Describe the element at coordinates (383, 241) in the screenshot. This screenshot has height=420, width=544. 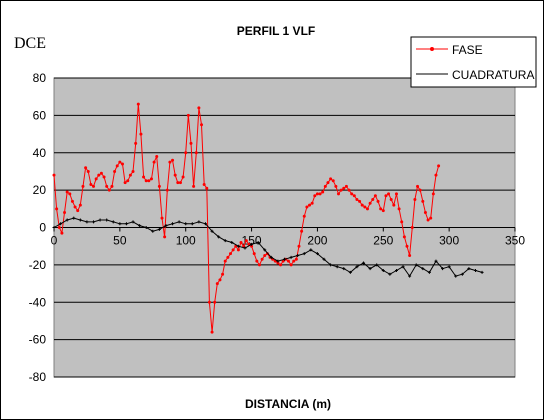
I see `x-tick-label: 250` at that location.